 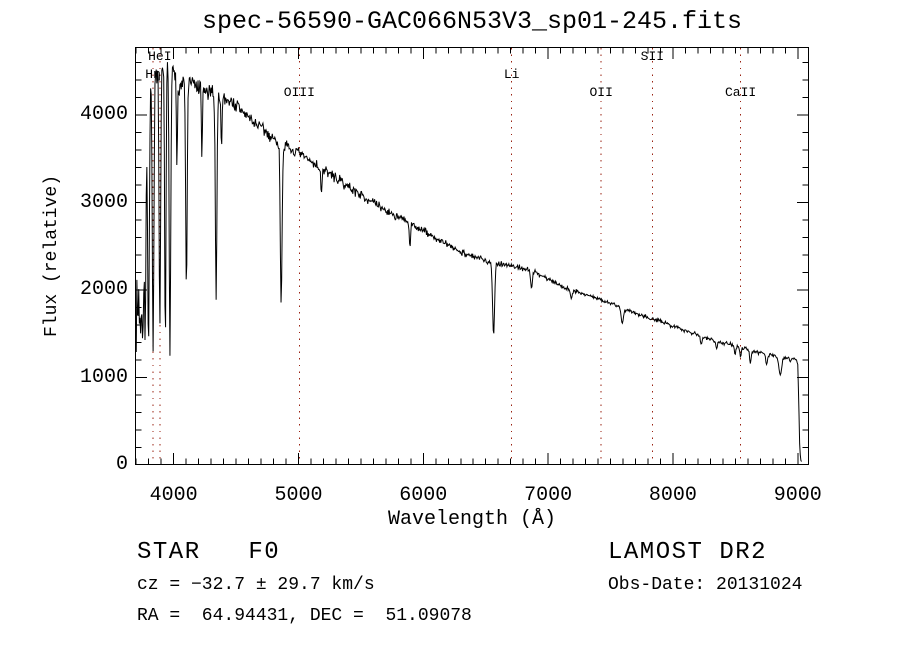 I want to click on line-label-OIII: OIII, so click(x=299, y=92).